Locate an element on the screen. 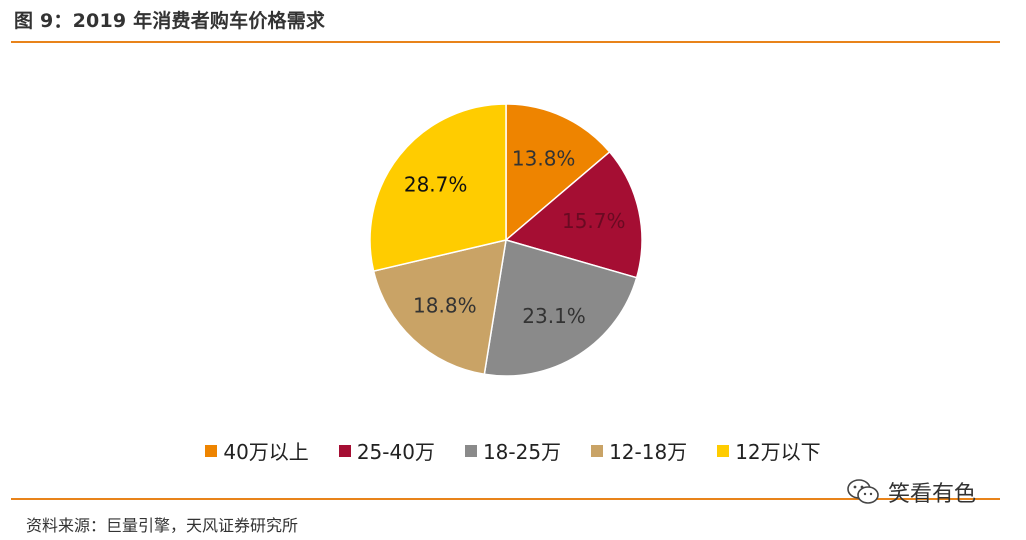  slice-data-label: 28.7% is located at coordinates (436, 184).